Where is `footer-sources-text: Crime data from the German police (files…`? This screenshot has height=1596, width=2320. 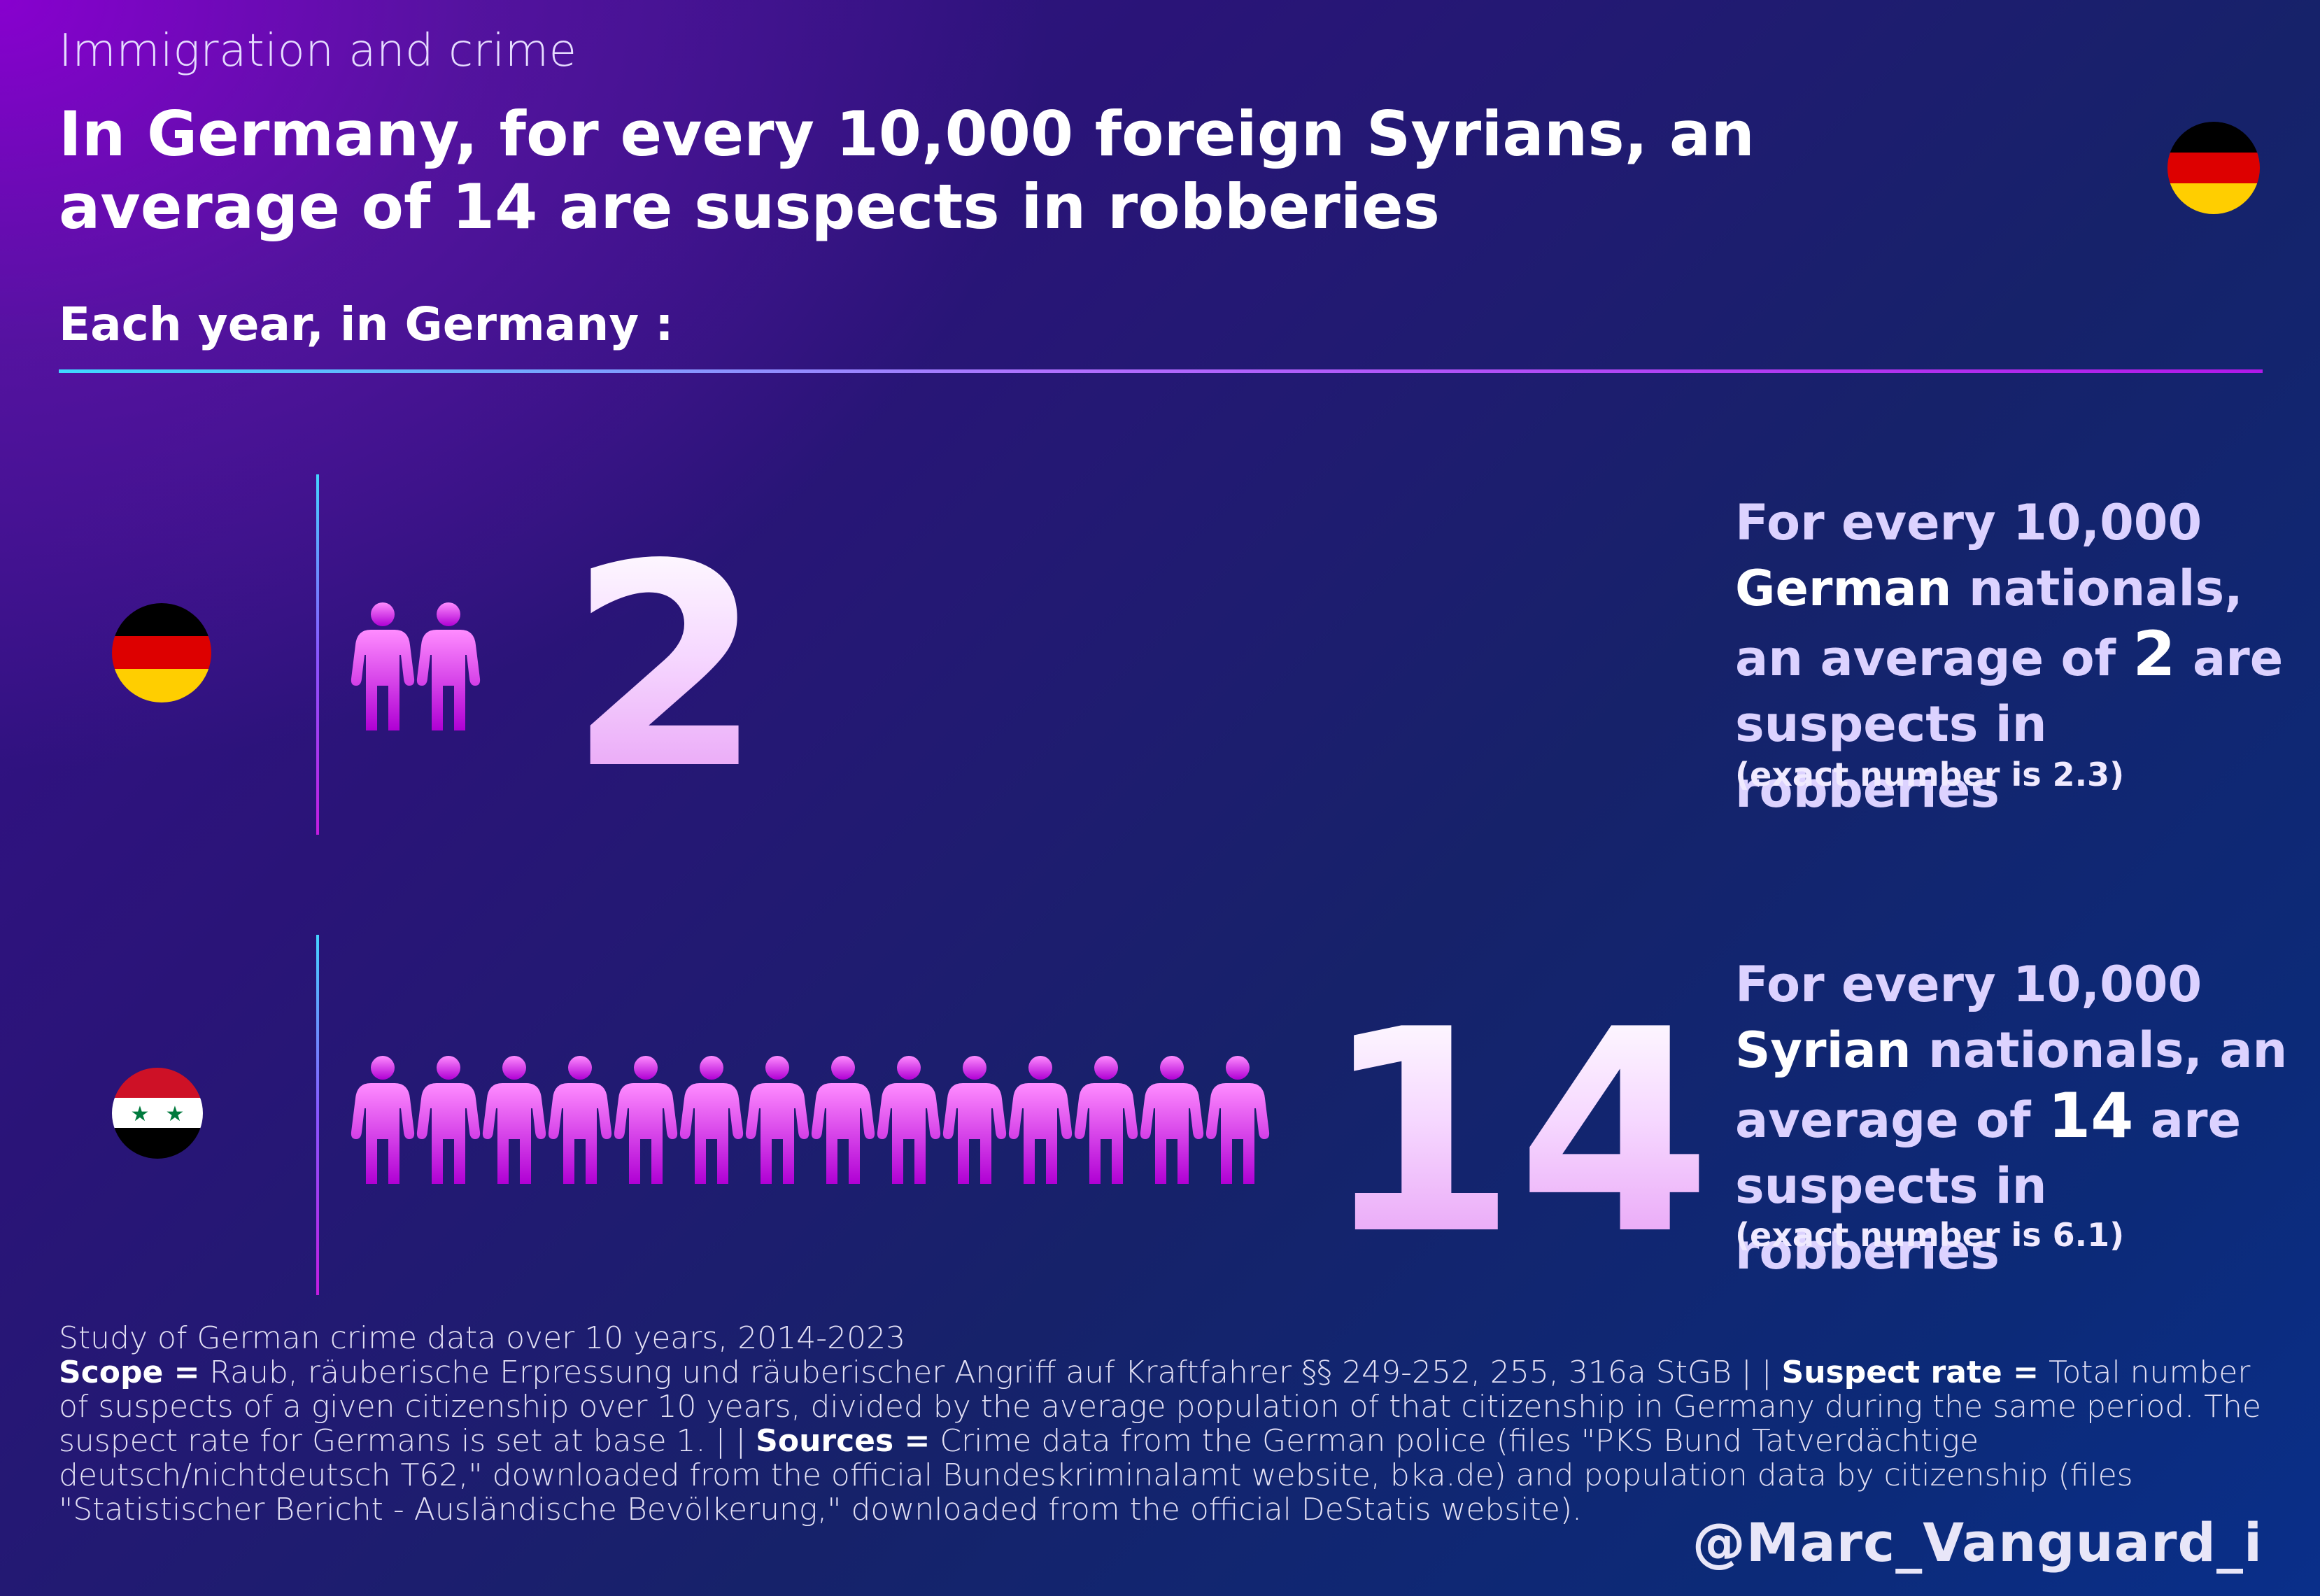 footer-sources-text: Crime data from the German police (files… is located at coordinates (1096, 1475).